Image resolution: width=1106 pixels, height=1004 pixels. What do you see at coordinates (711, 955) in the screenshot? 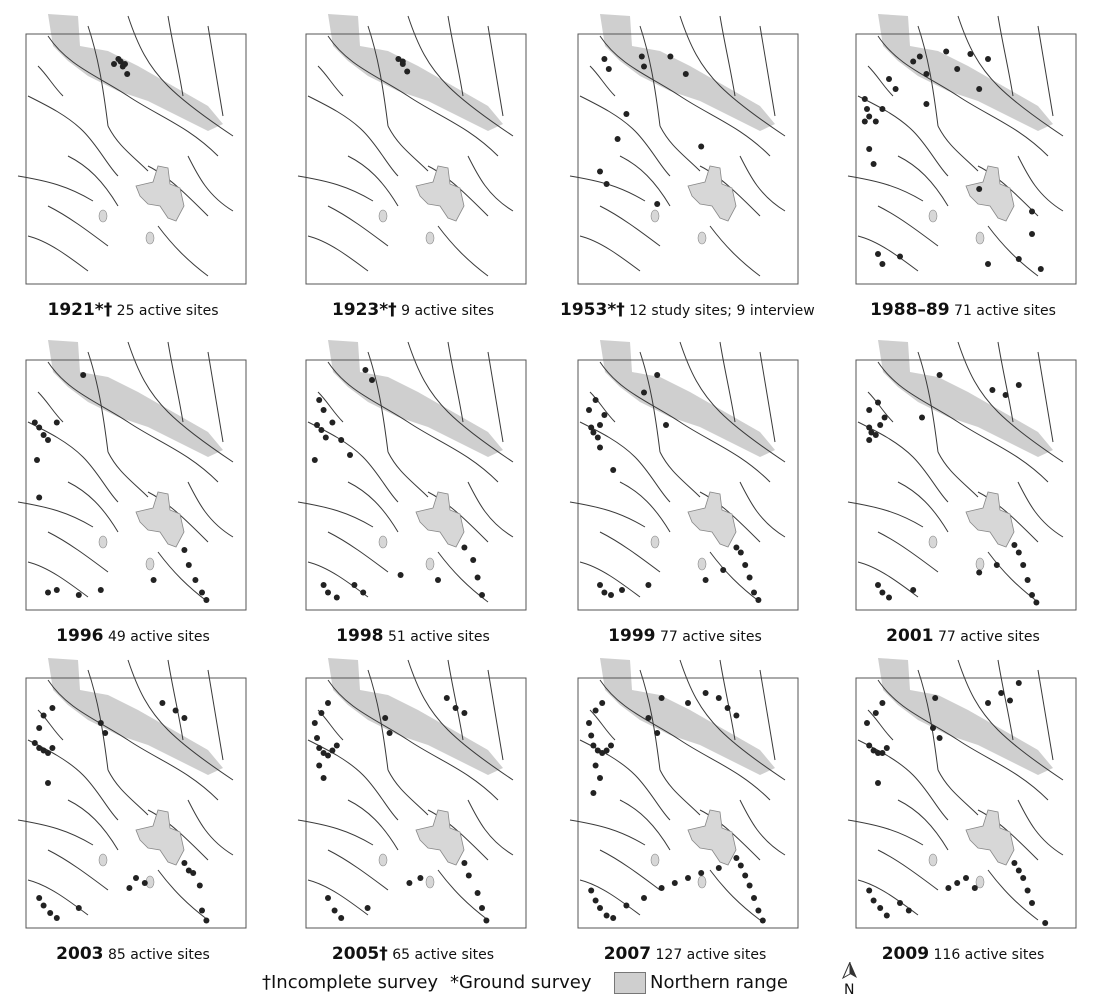
I see `site-count: 127 active sites` at bounding box center [711, 955].